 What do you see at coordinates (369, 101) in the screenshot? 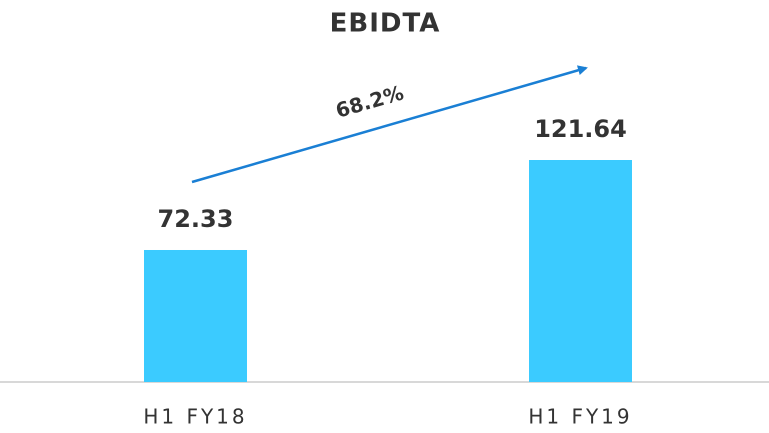
I see `growth-label: 68.2%` at bounding box center [369, 101].